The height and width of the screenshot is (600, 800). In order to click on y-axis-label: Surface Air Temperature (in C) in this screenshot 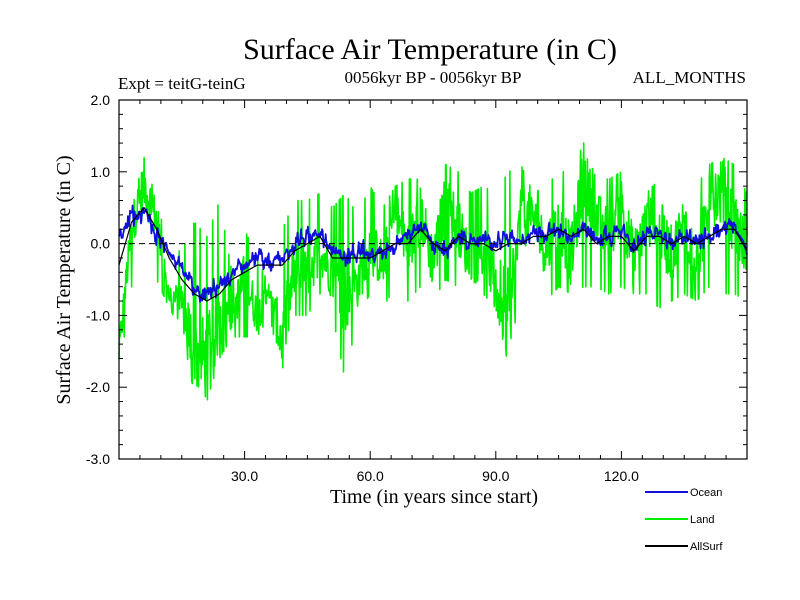, I will do `click(64, 279)`.